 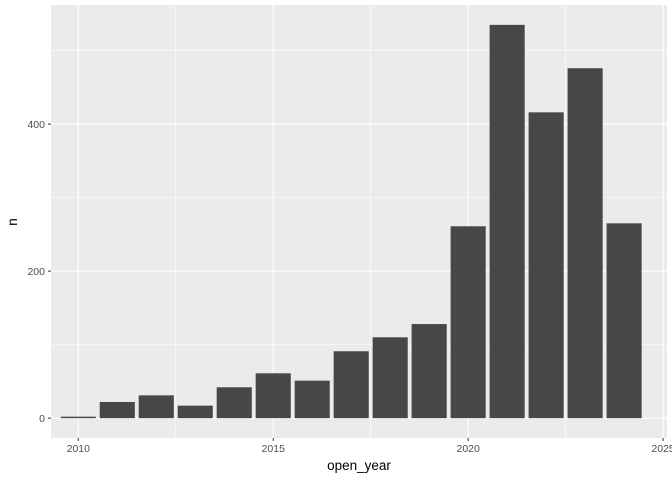 I want to click on bar-2014, so click(x=234, y=403).